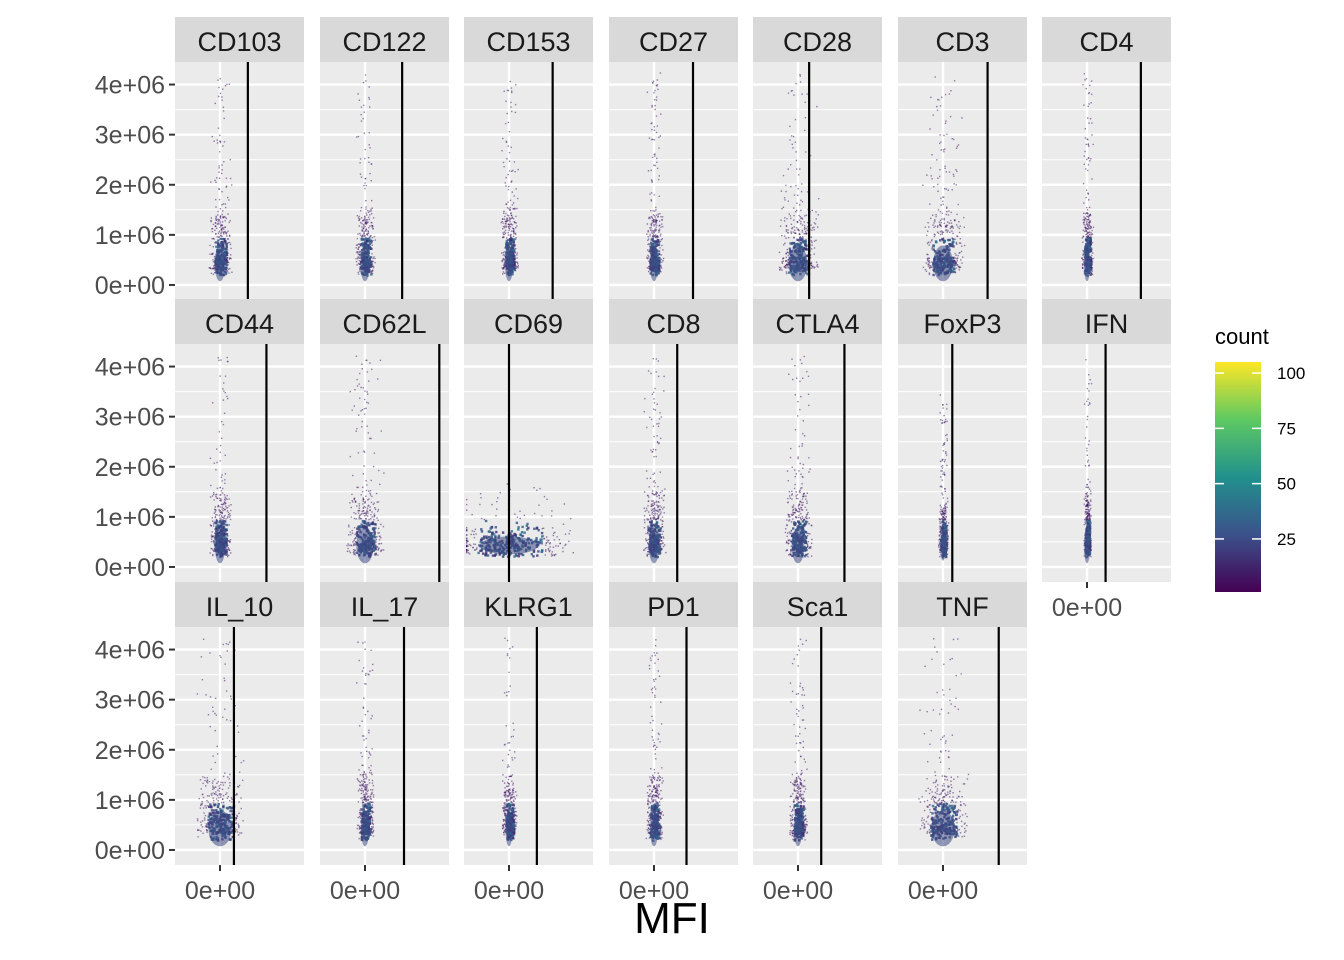 This screenshot has width=1344, height=960. What do you see at coordinates (384, 324) in the screenshot?
I see `strip-label: CD62L` at bounding box center [384, 324].